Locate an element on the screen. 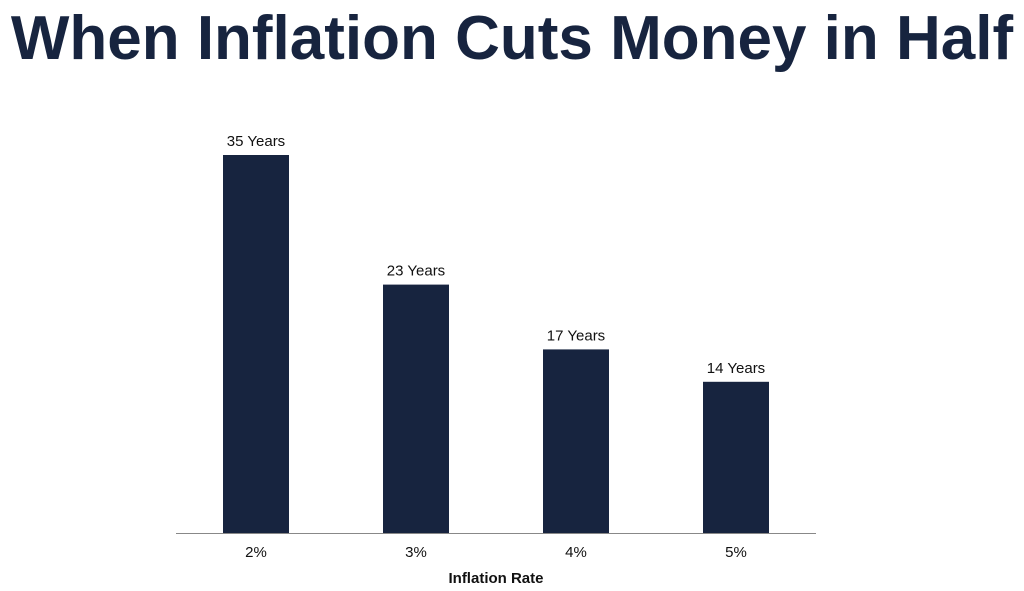  chart-title: When Inflation Cuts Money in Half is located at coordinates (512, 38).